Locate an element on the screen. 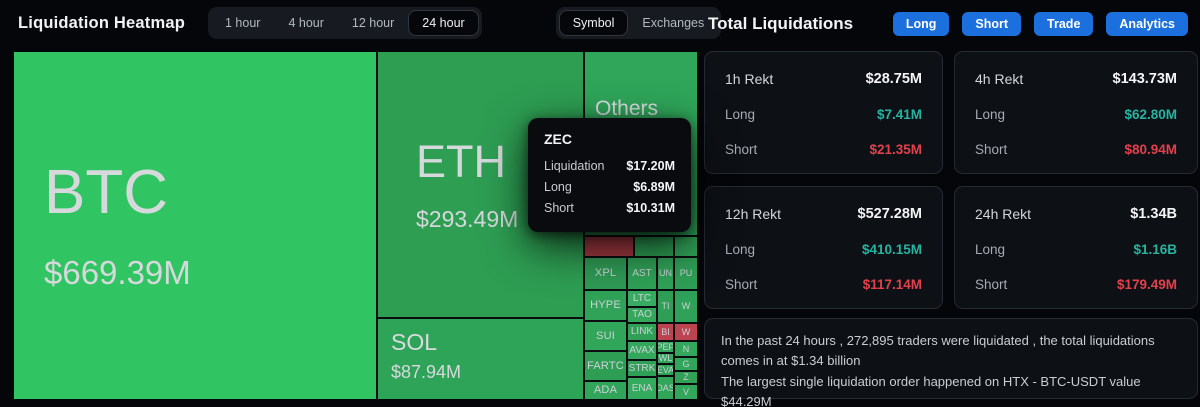 The image size is (1200, 407). tile-pu: PU is located at coordinates (686, 273).